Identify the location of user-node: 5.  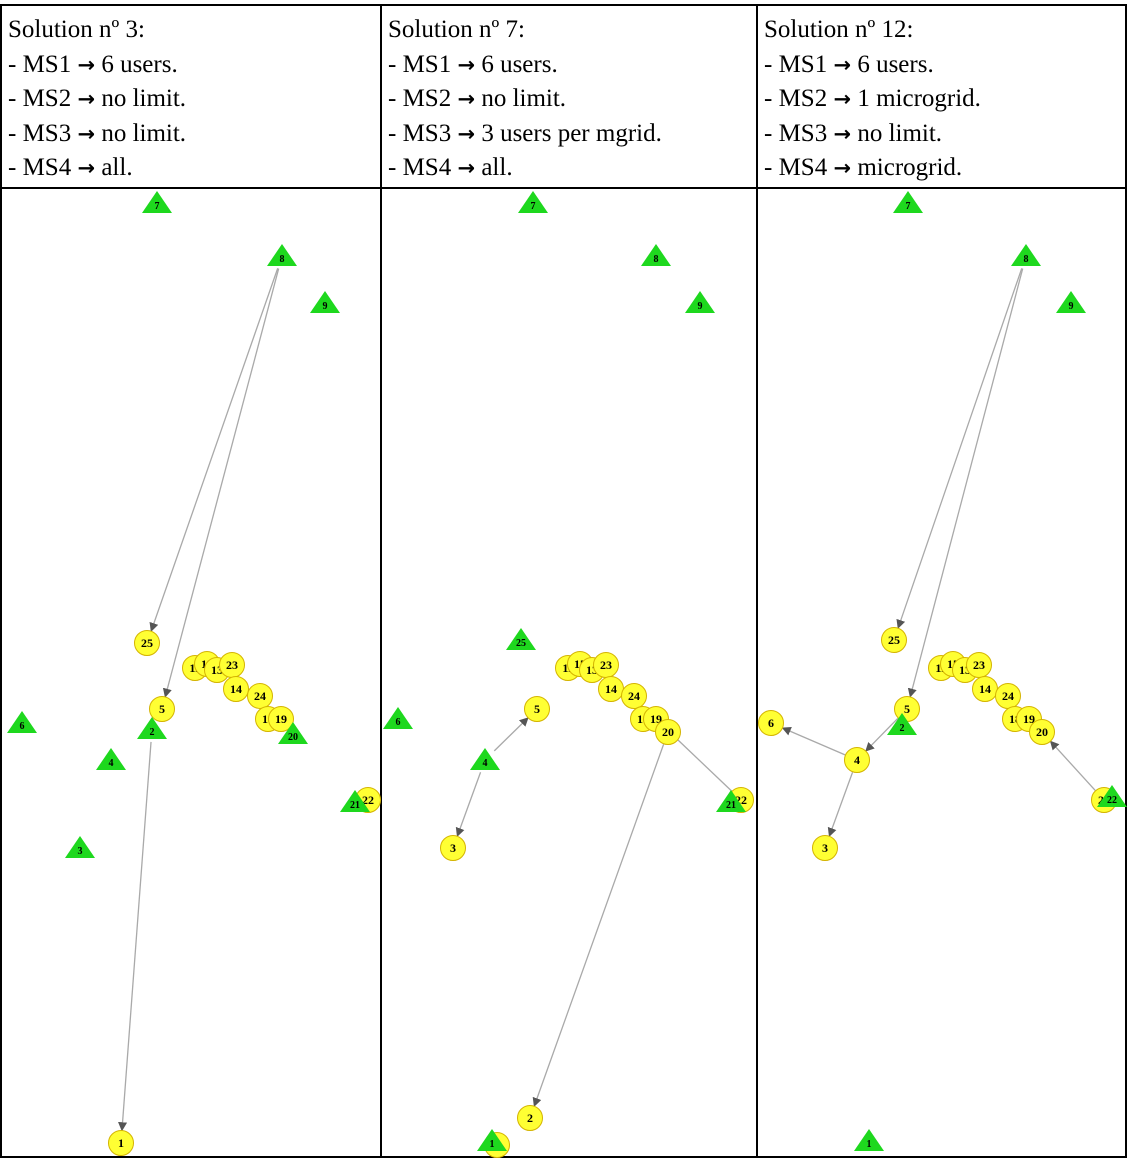
(907, 709).